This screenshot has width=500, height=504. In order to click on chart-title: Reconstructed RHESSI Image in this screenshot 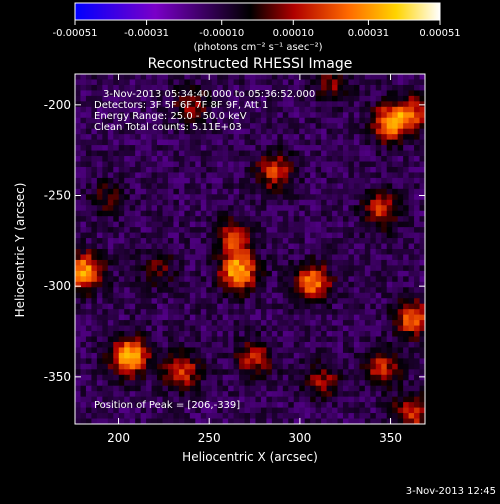, I will do `click(250, 64)`.